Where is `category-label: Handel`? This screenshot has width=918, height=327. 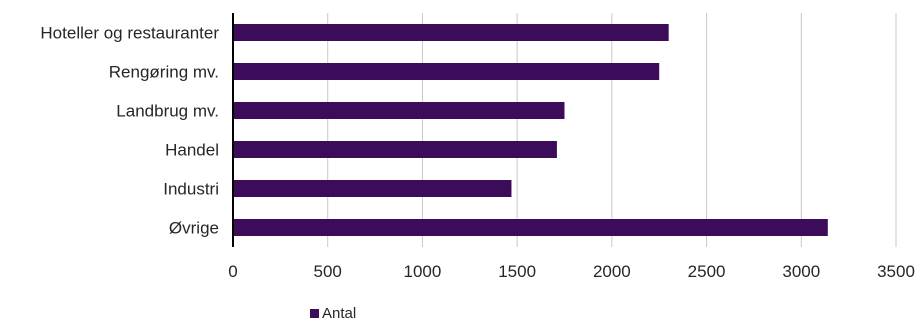
category-label: Handel is located at coordinates (192, 150).